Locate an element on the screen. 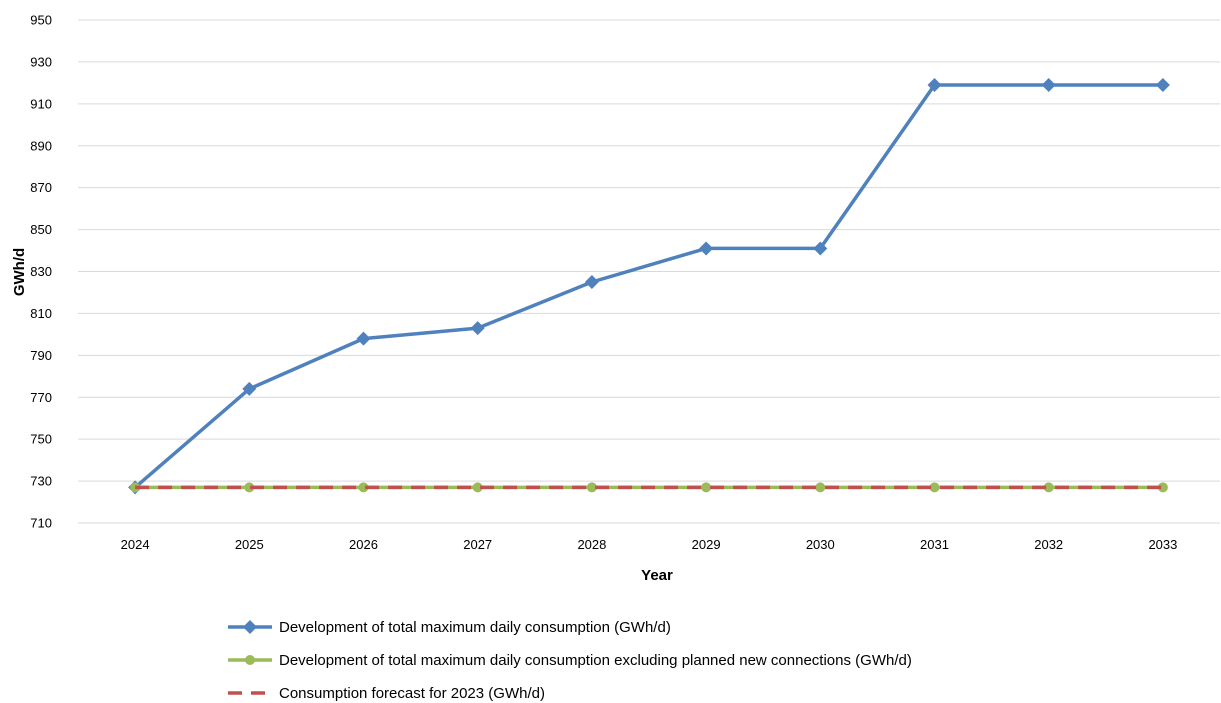 This screenshot has width=1221, height=703. x-tick-label: 2032 is located at coordinates (1048, 544).